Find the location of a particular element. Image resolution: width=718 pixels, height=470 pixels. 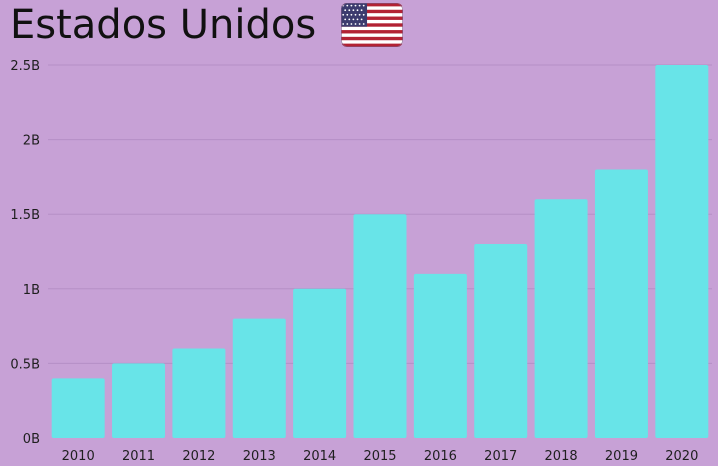

flag-body is located at coordinates (372, 25).